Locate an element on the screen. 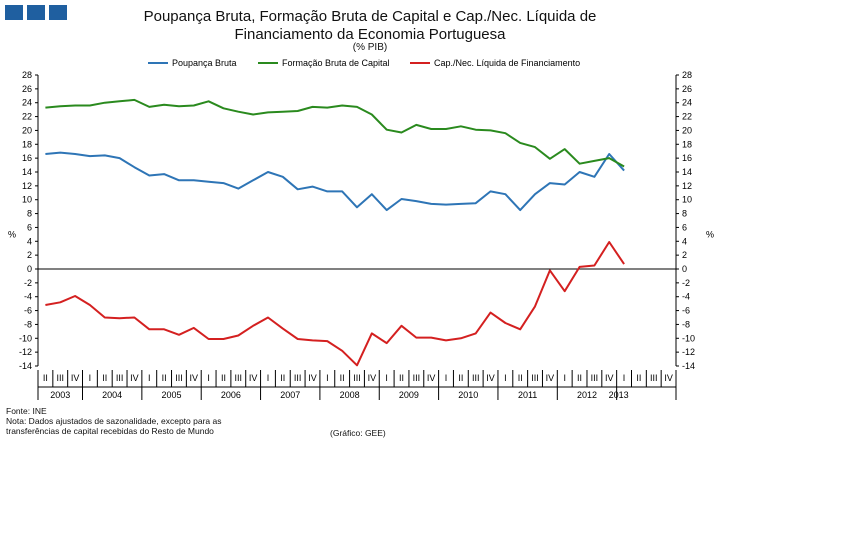 Image resolution: width=864 pixels, height=540 pixels. x-year-label: 2010 is located at coordinates (468, 395).